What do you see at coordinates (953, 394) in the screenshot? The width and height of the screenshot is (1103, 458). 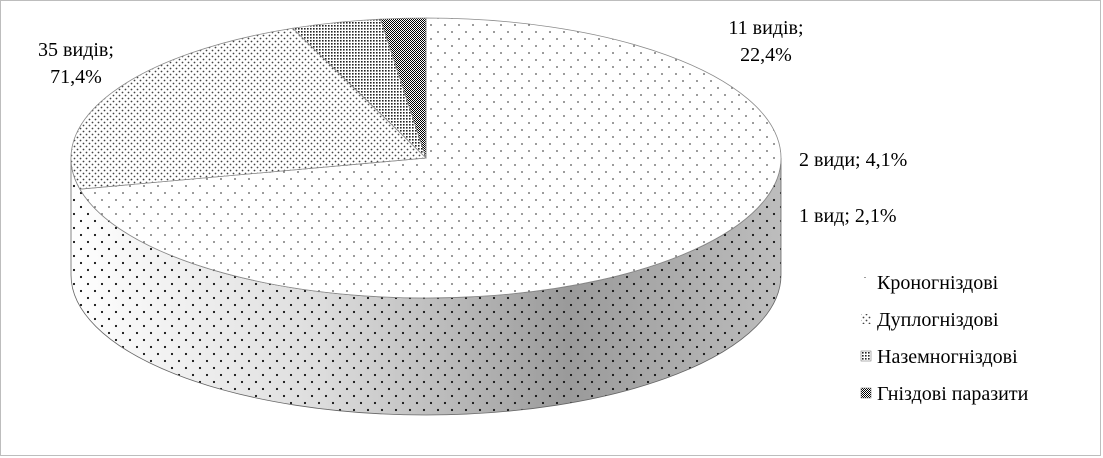 I see `legend-label-3: Гніздові паразити` at bounding box center [953, 394].